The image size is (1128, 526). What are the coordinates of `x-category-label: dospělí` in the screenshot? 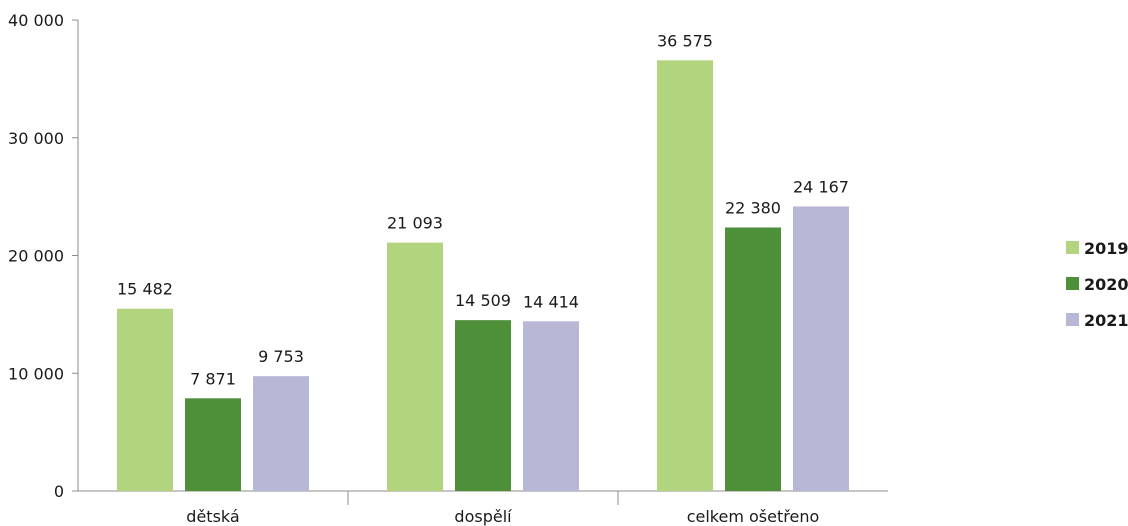 It's located at (483, 516).